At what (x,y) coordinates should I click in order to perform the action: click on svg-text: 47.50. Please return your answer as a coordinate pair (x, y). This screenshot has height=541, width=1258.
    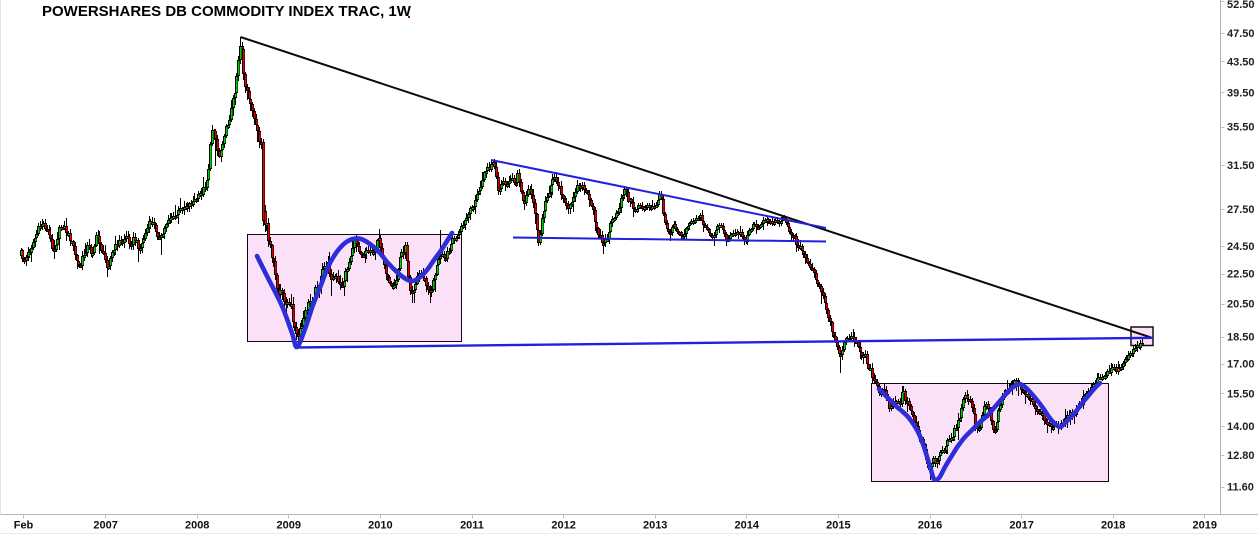
    Looking at the image, I should click on (1241, 34).